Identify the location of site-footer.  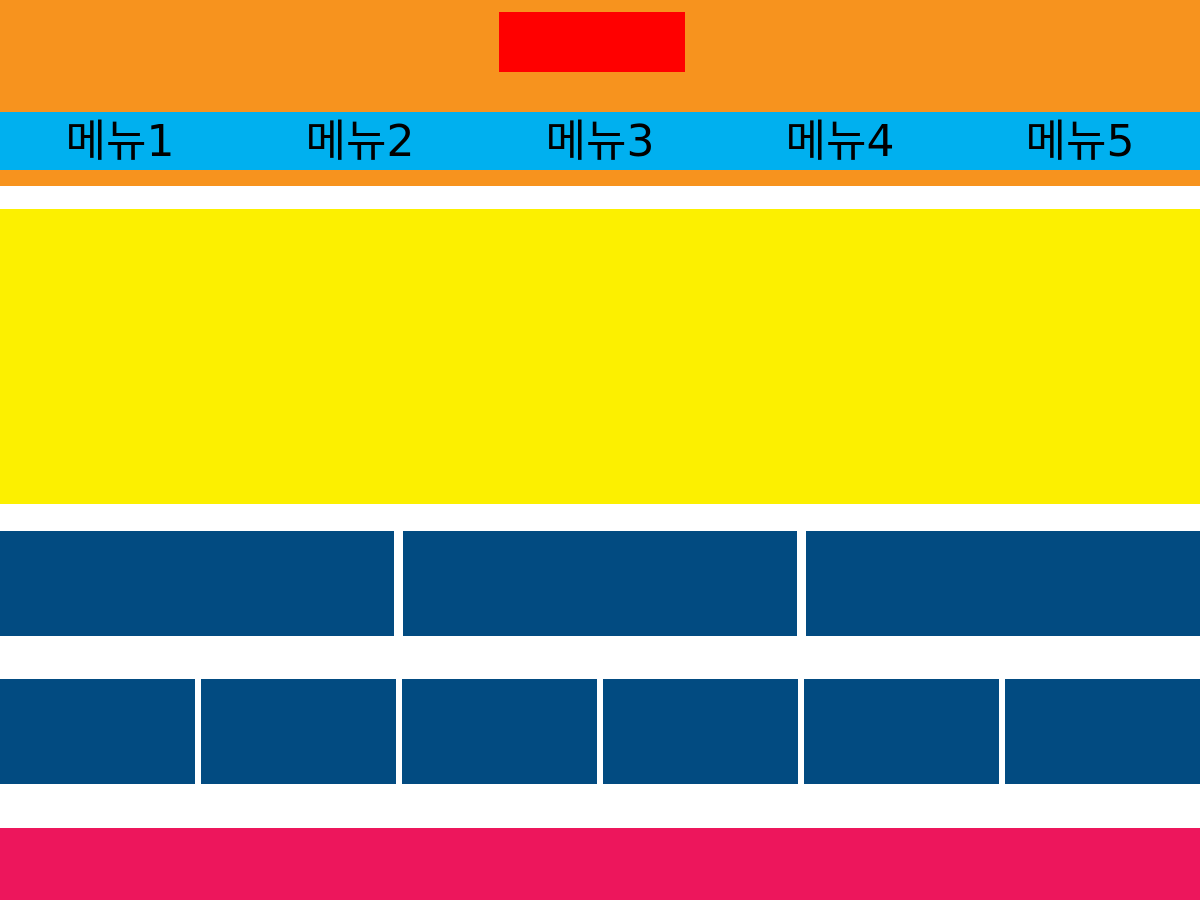
(600, 864).